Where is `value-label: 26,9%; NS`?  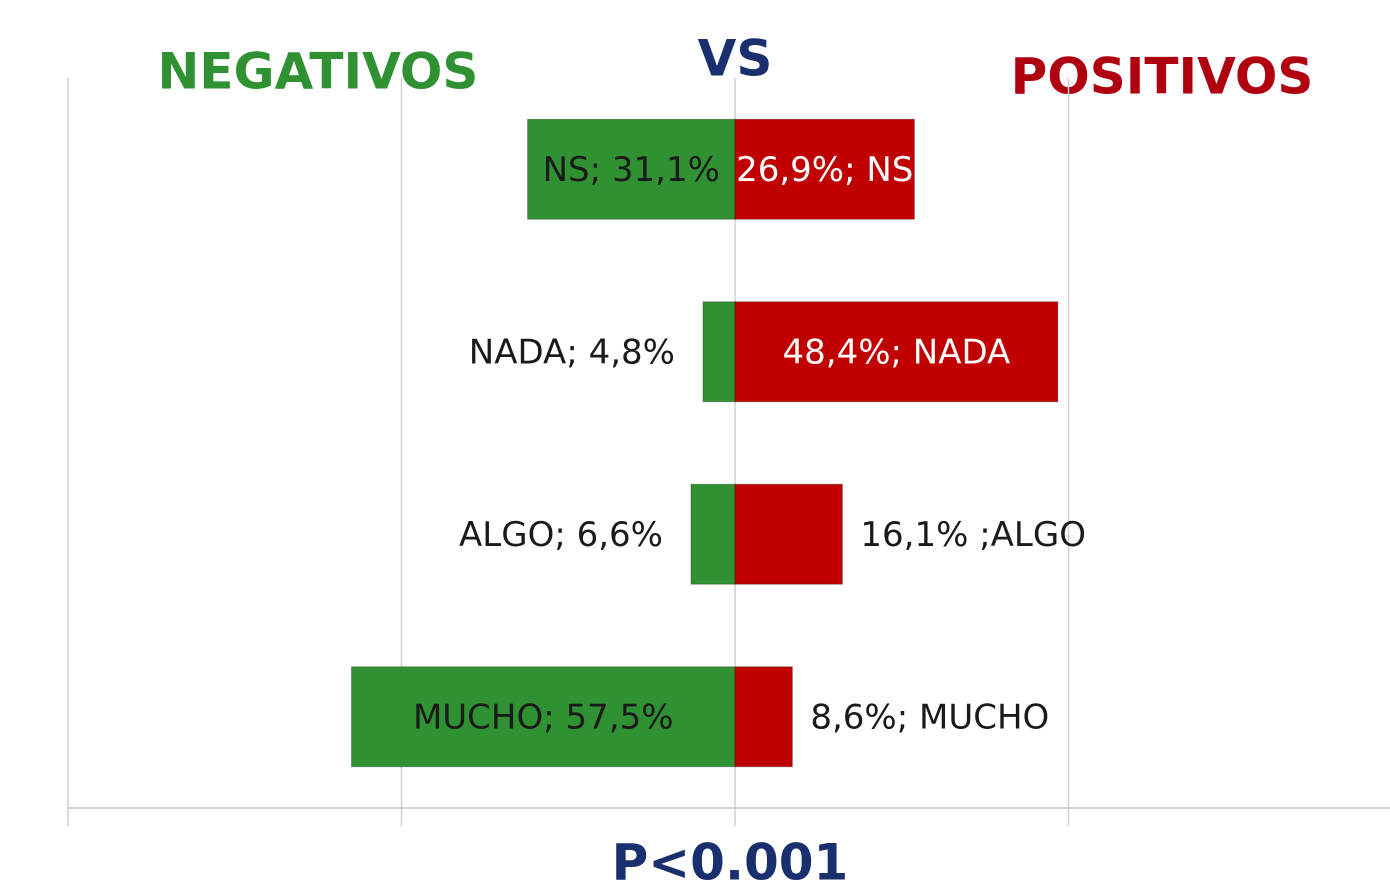 value-label: 26,9%; NS is located at coordinates (824, 170).